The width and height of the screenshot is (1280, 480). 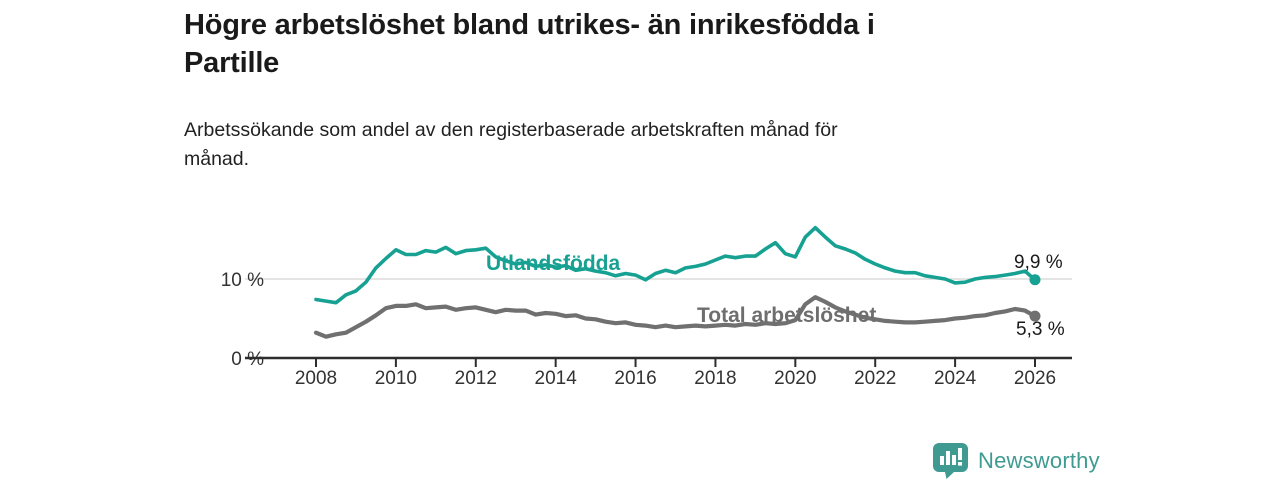 What do you see at coordinates (242, 280) in the screenshot?
I see `y-tick-label: 10 %` at bounding box center [242, 280].